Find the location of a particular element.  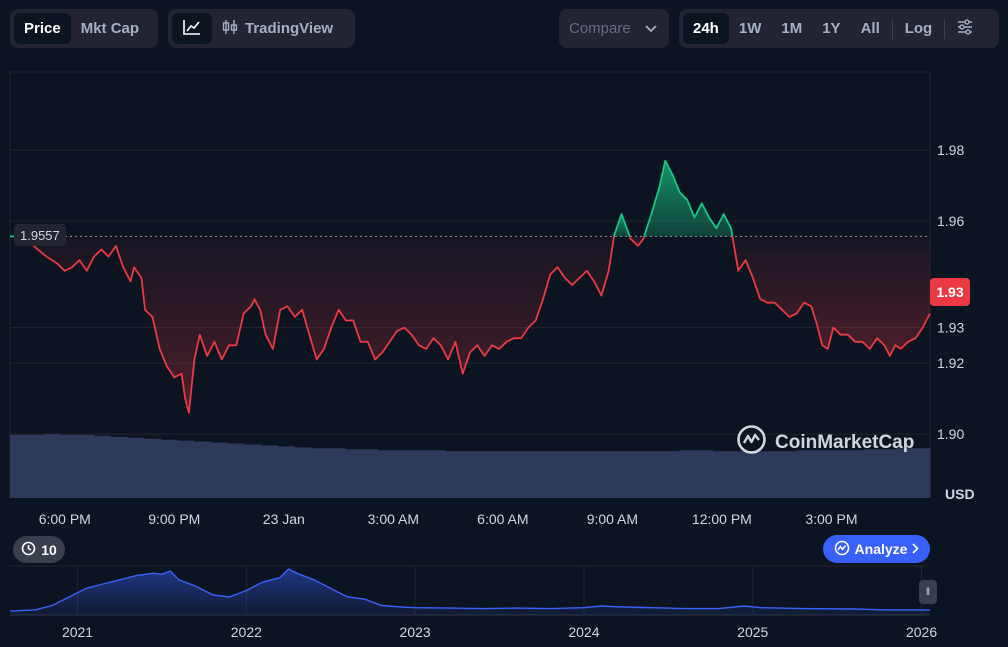

brand-label: CoinMarketCap is located at coordinates (845, 442).